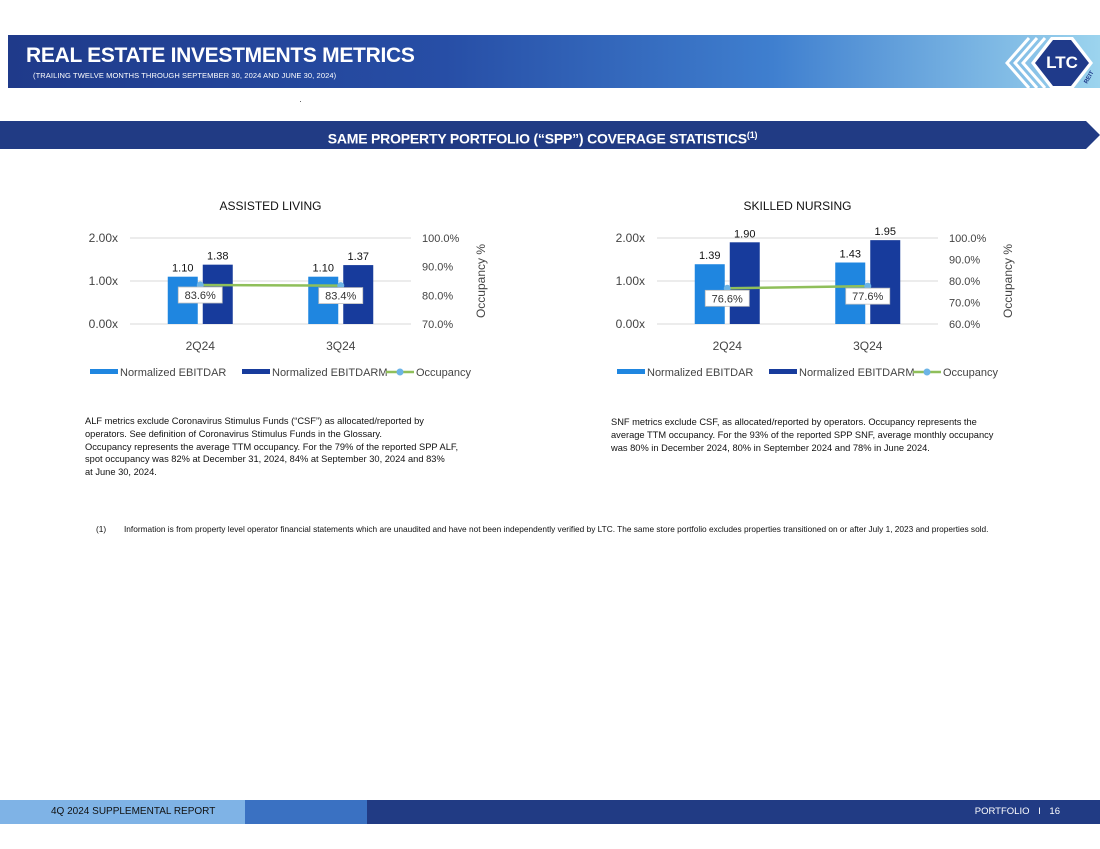  I want to click on footer-accent-mid, so click(306, 812).